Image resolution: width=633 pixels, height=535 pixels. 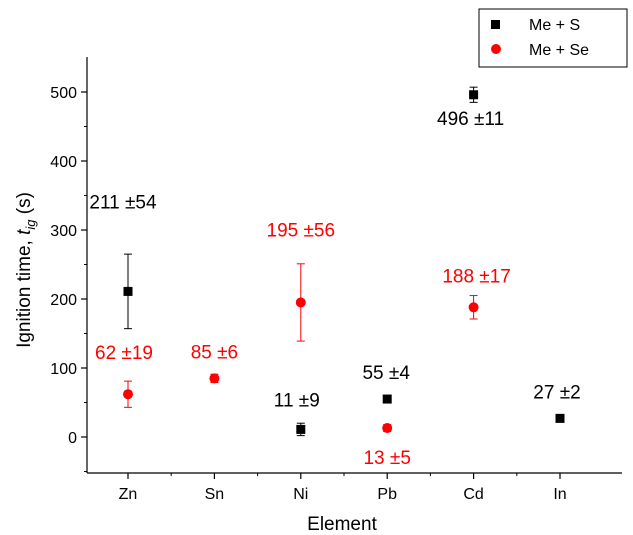 I want to click on data-label: 13 ±5, so click(x=386, y=458).